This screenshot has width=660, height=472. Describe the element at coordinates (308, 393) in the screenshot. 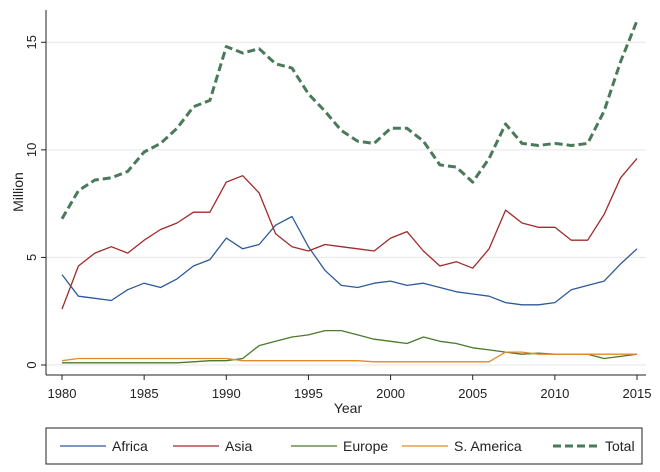

I see `x-tick-label: 1995` at that location.